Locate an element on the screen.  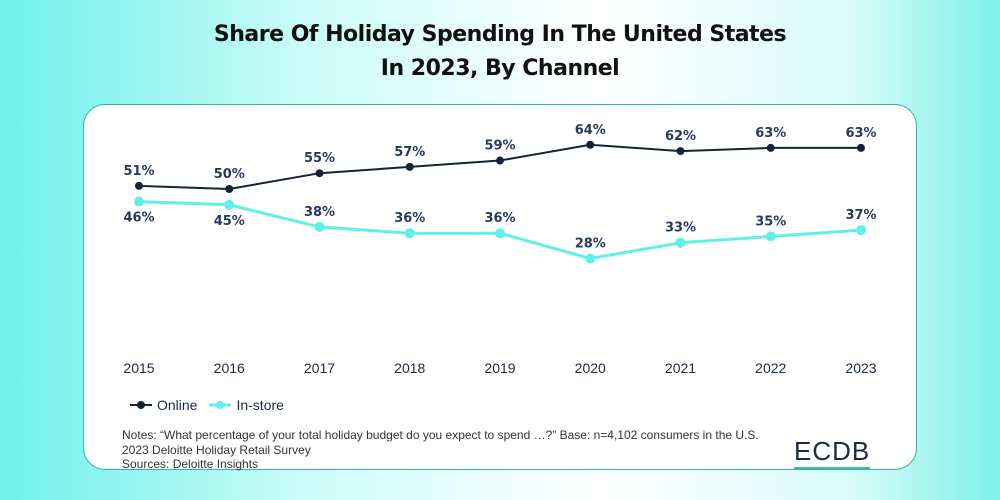
x-tick-label: 2018 is located at coordinates (409, 368).